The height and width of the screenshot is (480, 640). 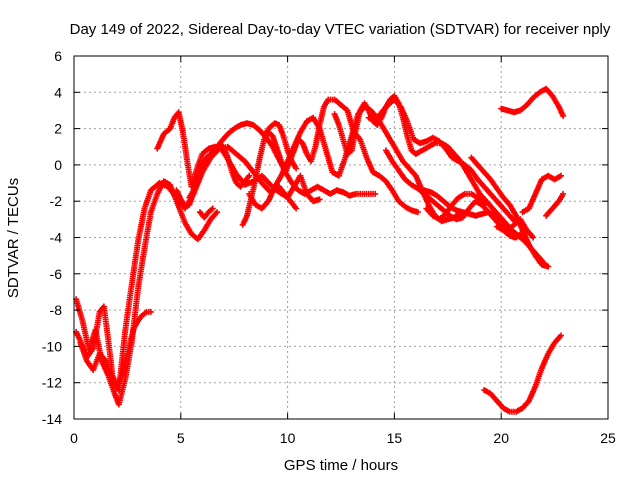 What do you see at coordinates (56, 310) in the screenshot?
I see `y-tick-label: -8` at bounding box center [56, 310].